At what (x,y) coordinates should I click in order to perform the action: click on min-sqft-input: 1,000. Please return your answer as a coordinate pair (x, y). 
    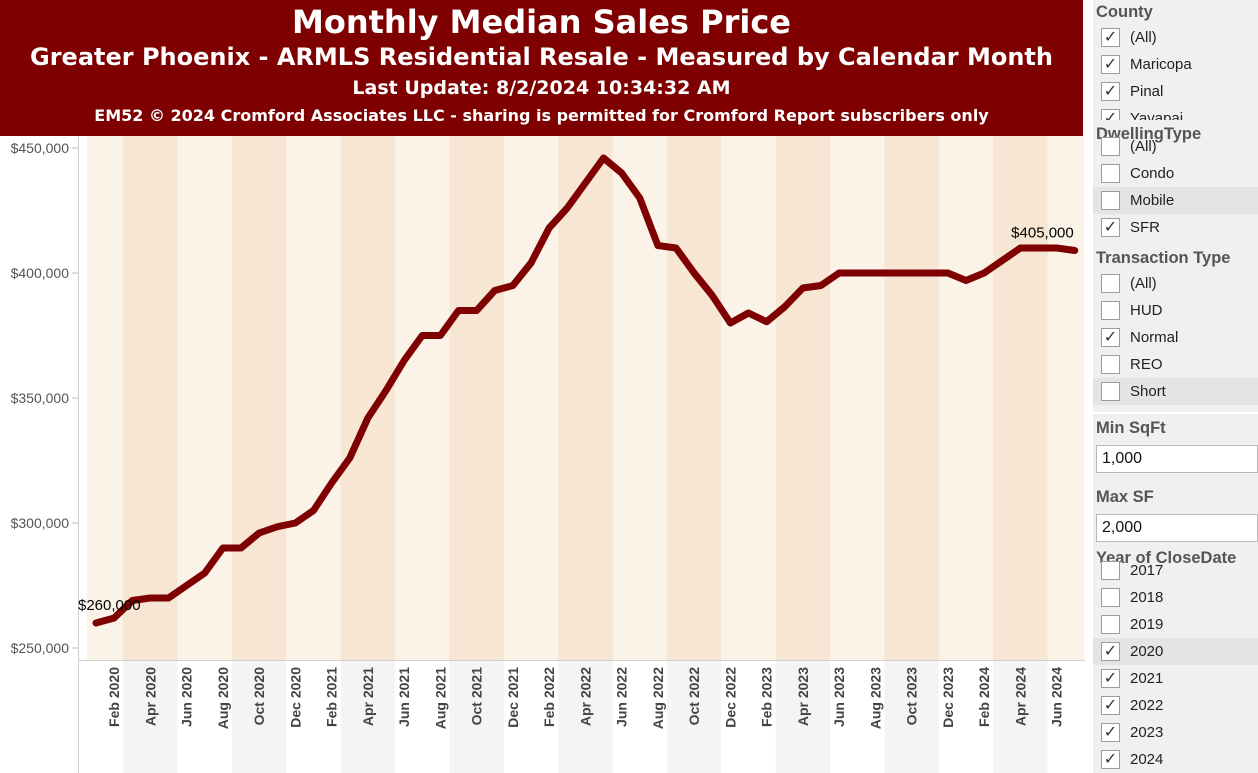
    Looking at the image, I should click on (1177, 459).